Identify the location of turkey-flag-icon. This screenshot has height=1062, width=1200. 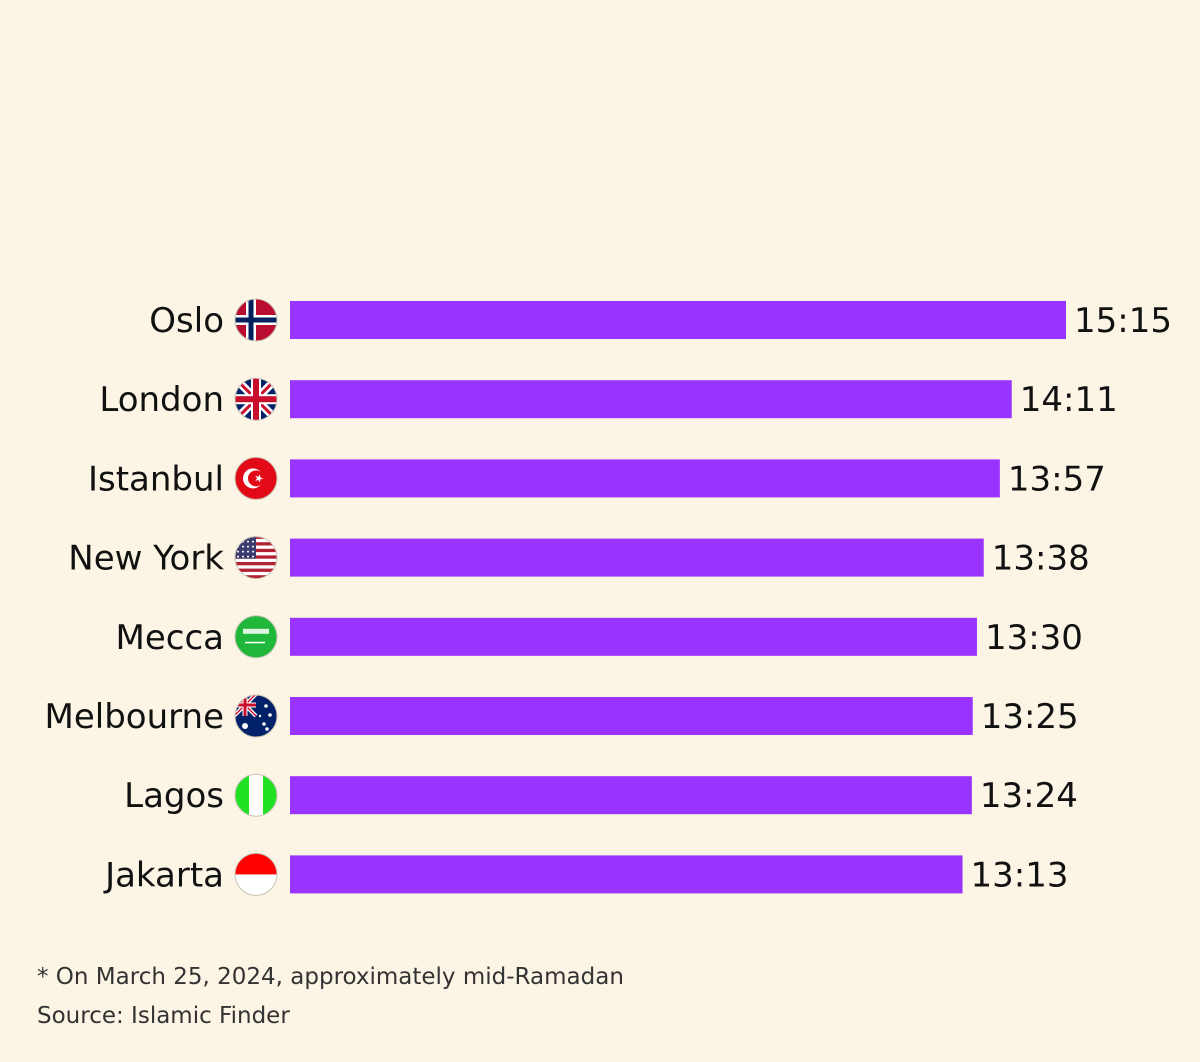
(256, 478).